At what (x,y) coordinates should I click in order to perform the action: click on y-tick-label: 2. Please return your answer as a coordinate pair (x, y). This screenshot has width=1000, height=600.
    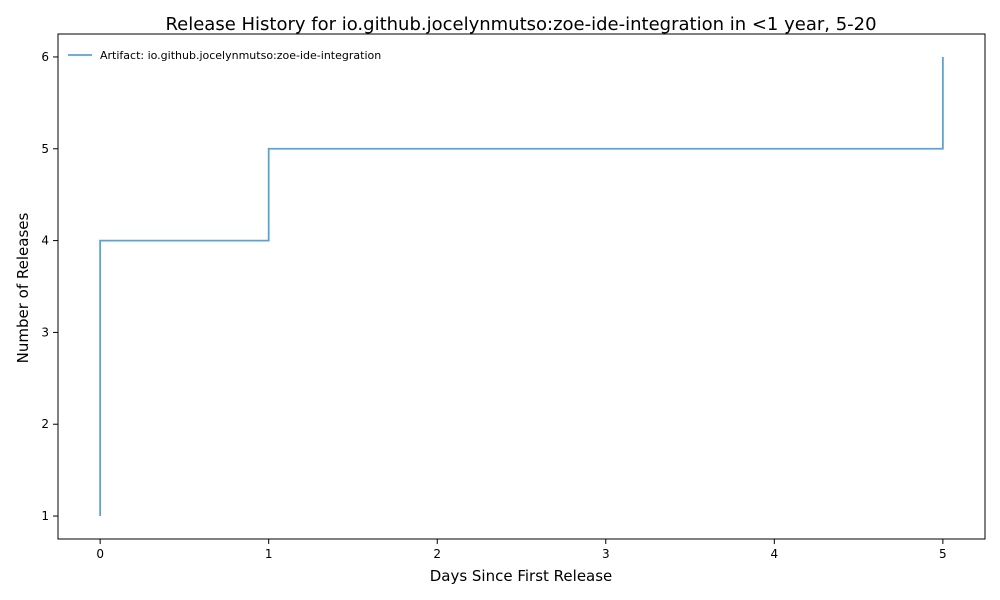
    Looking at the image, I should click on (45, 424).